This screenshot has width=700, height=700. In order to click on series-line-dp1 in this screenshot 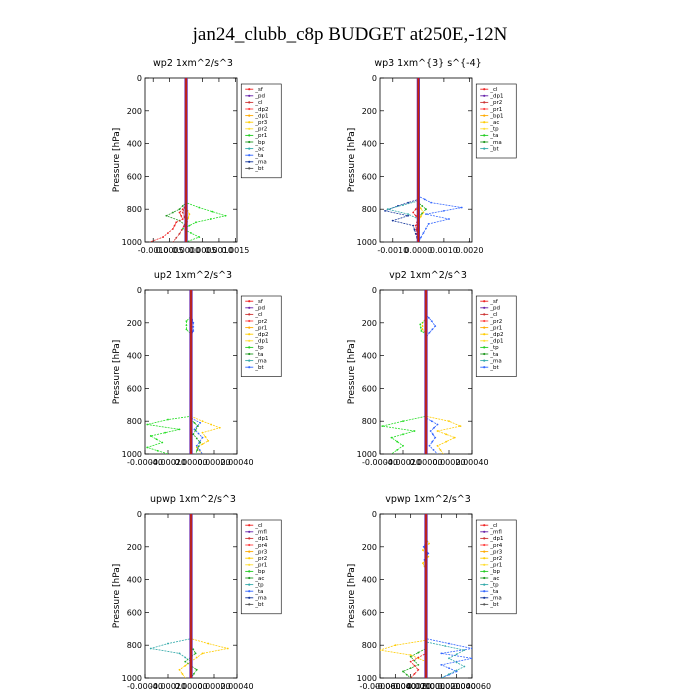, I will do `click(168, 160)`.